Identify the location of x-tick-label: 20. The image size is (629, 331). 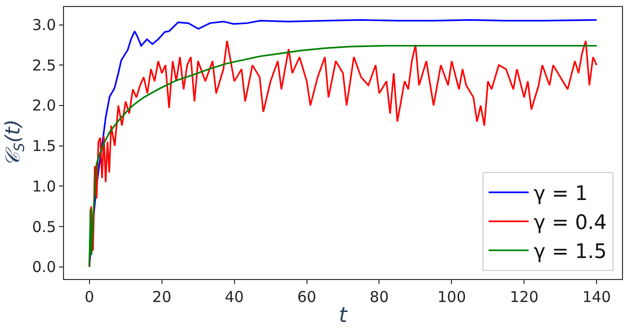
(162, 297).